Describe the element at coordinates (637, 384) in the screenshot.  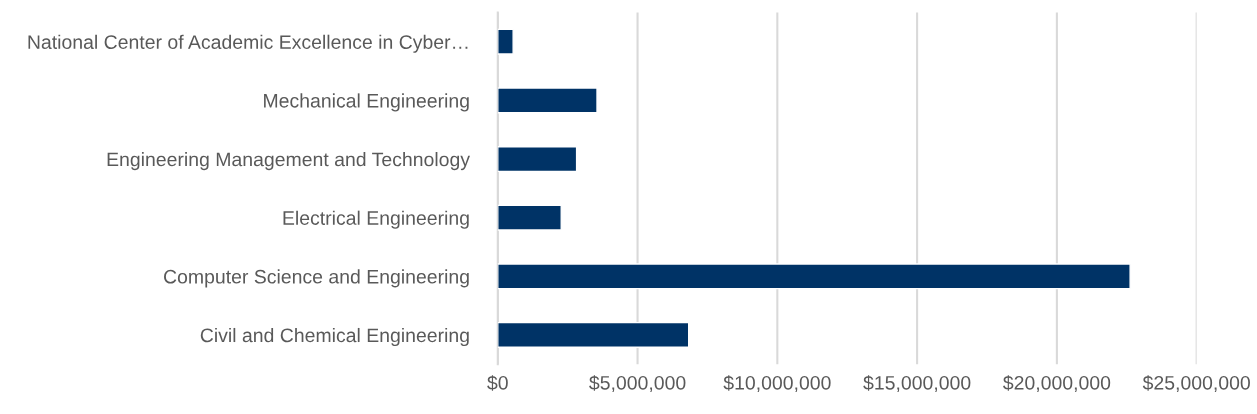
I see `x-tick-label: $5,000,000` at that location.